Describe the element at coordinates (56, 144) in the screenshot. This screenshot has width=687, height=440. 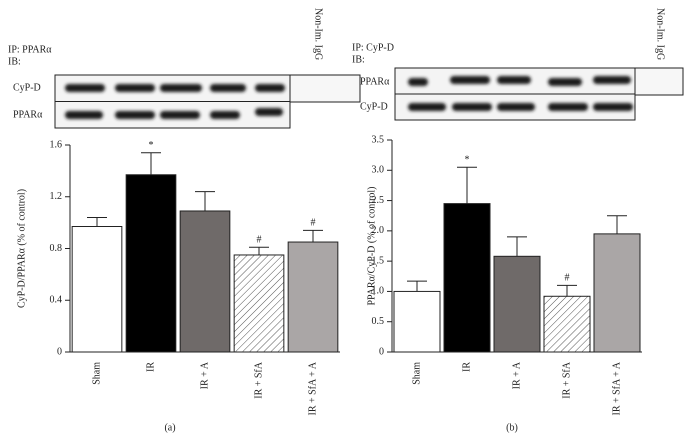
I see `y-tick-label: 1.6` at that location.